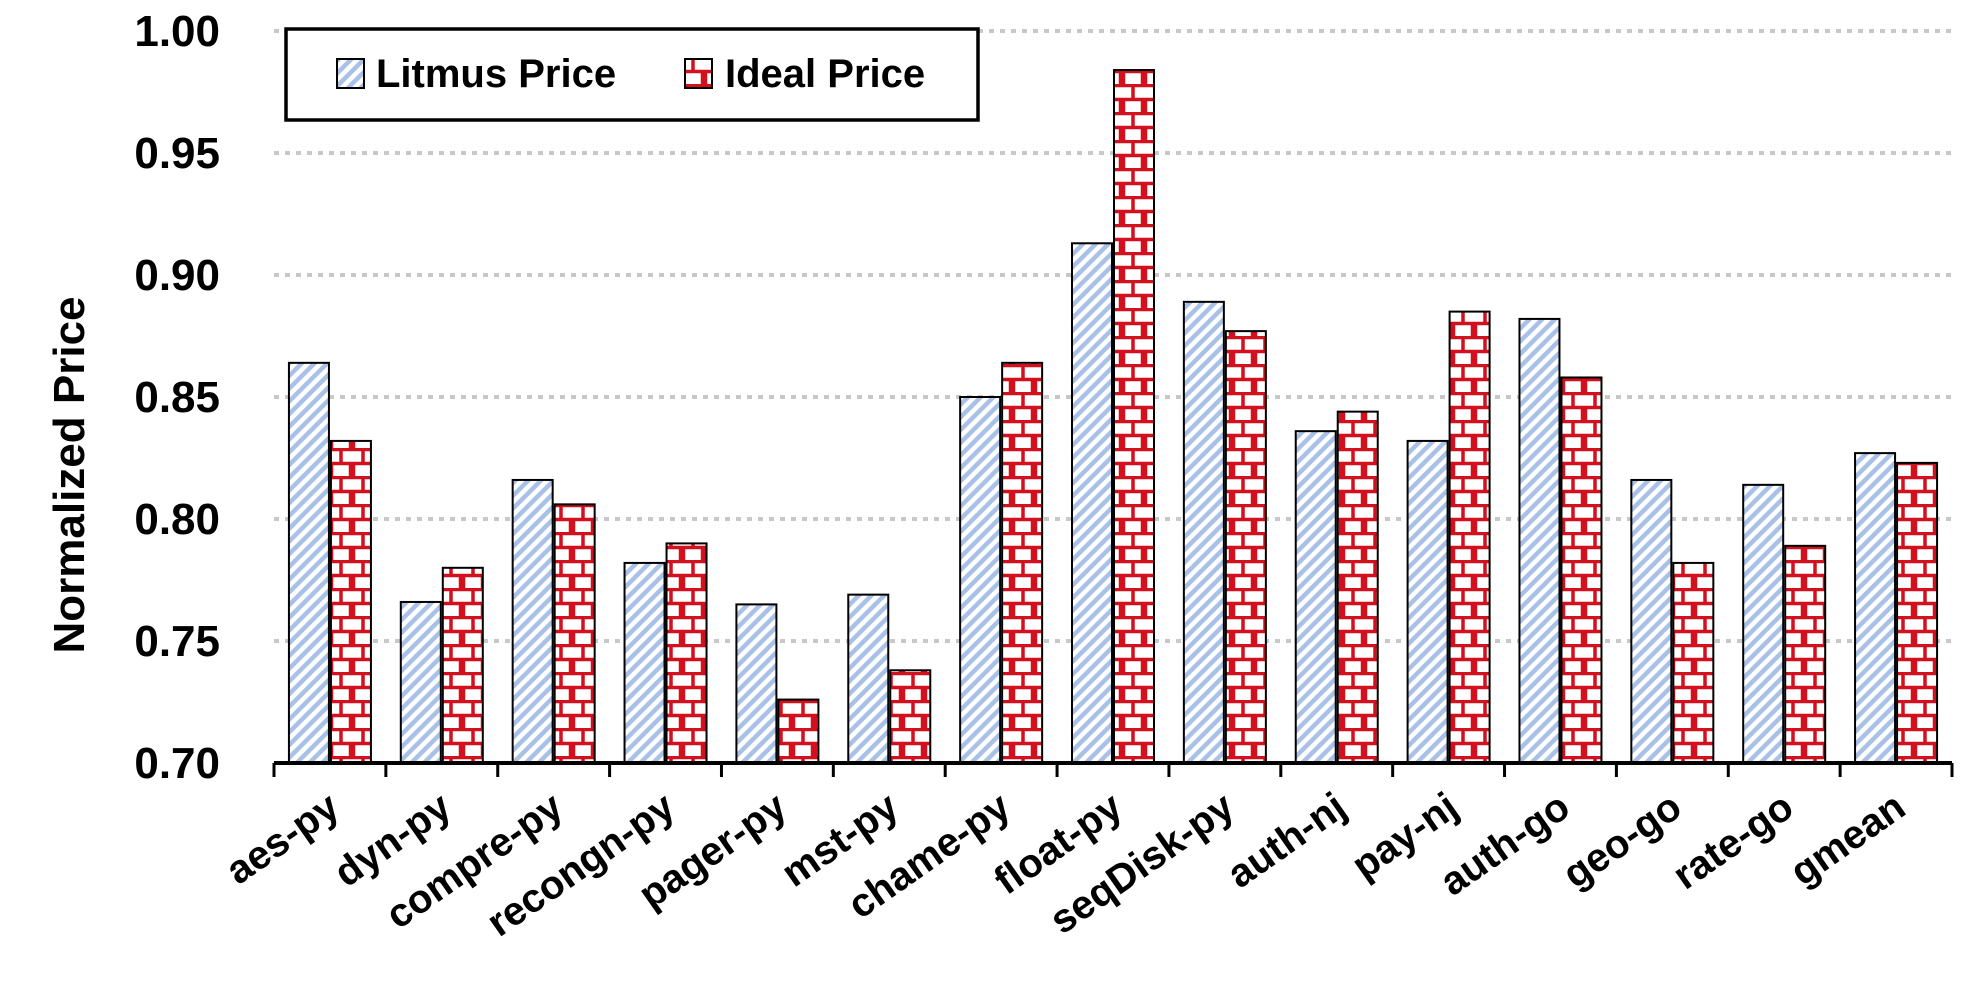  I want to click on y-tick-labels: 0.70 0.75 0.80 0.85 0.90 0.95 1.00, so click(177, 397).